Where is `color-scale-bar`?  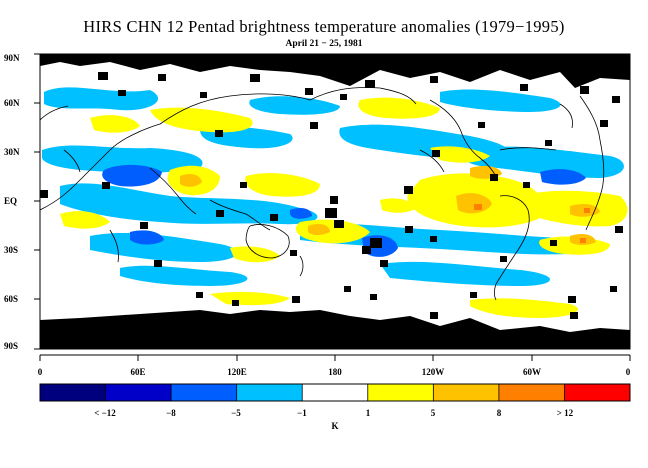
color-scale-bar is located at coordinates (335, 392).